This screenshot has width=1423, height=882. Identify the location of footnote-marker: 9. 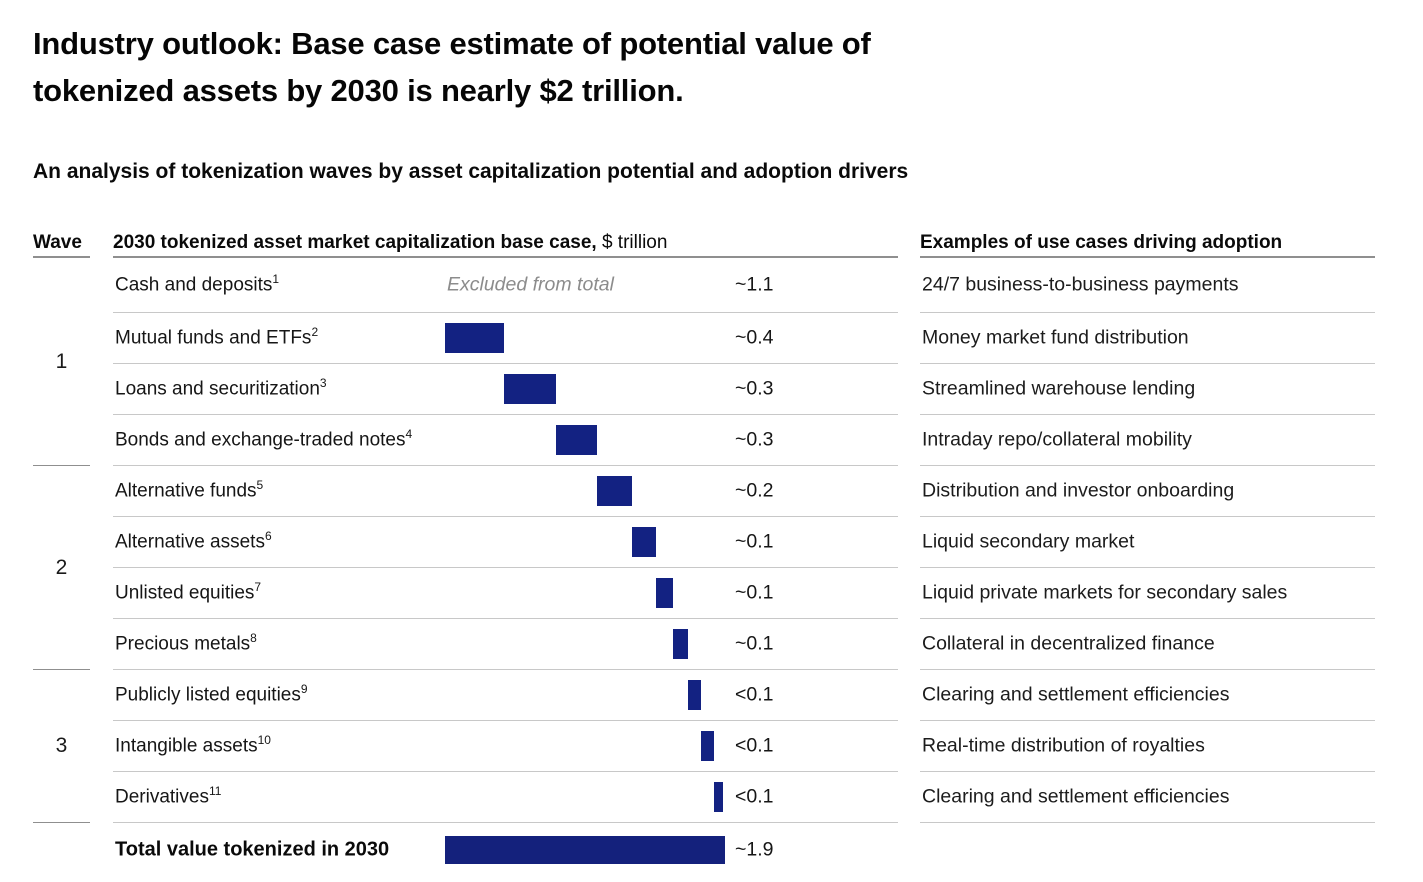
(304, 689).